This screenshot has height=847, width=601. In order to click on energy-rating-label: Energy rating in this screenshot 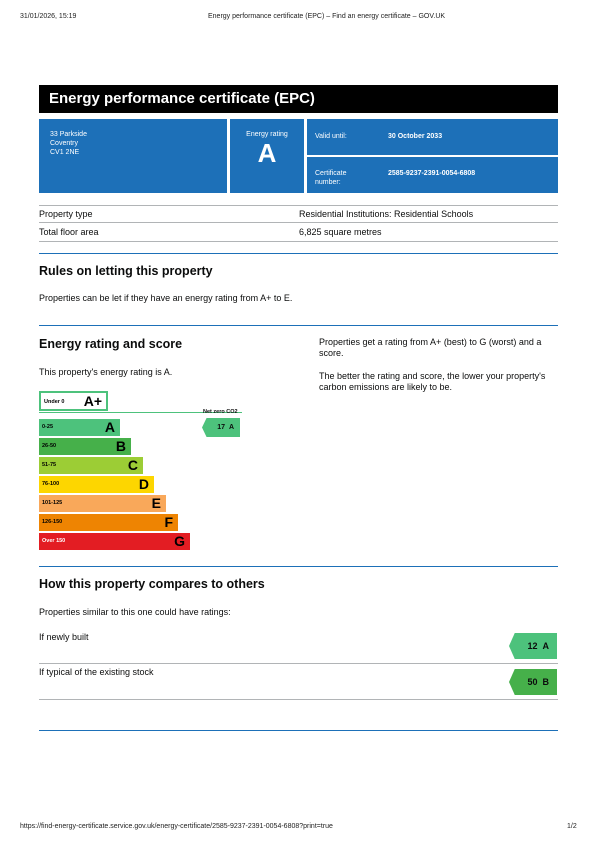, I will do `click(267, 134)`.